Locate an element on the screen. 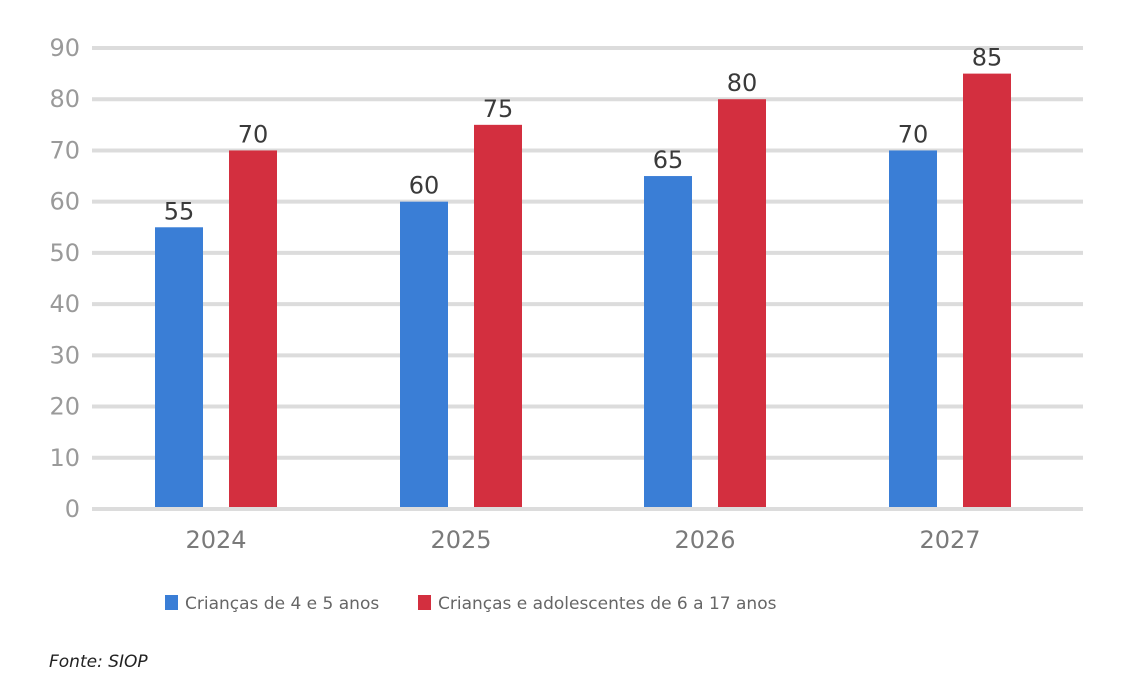 The image size is (1140, 690). legend-label: Crianças e adolescentes de 6 a 17 anos is located at coordinates (607, 604).